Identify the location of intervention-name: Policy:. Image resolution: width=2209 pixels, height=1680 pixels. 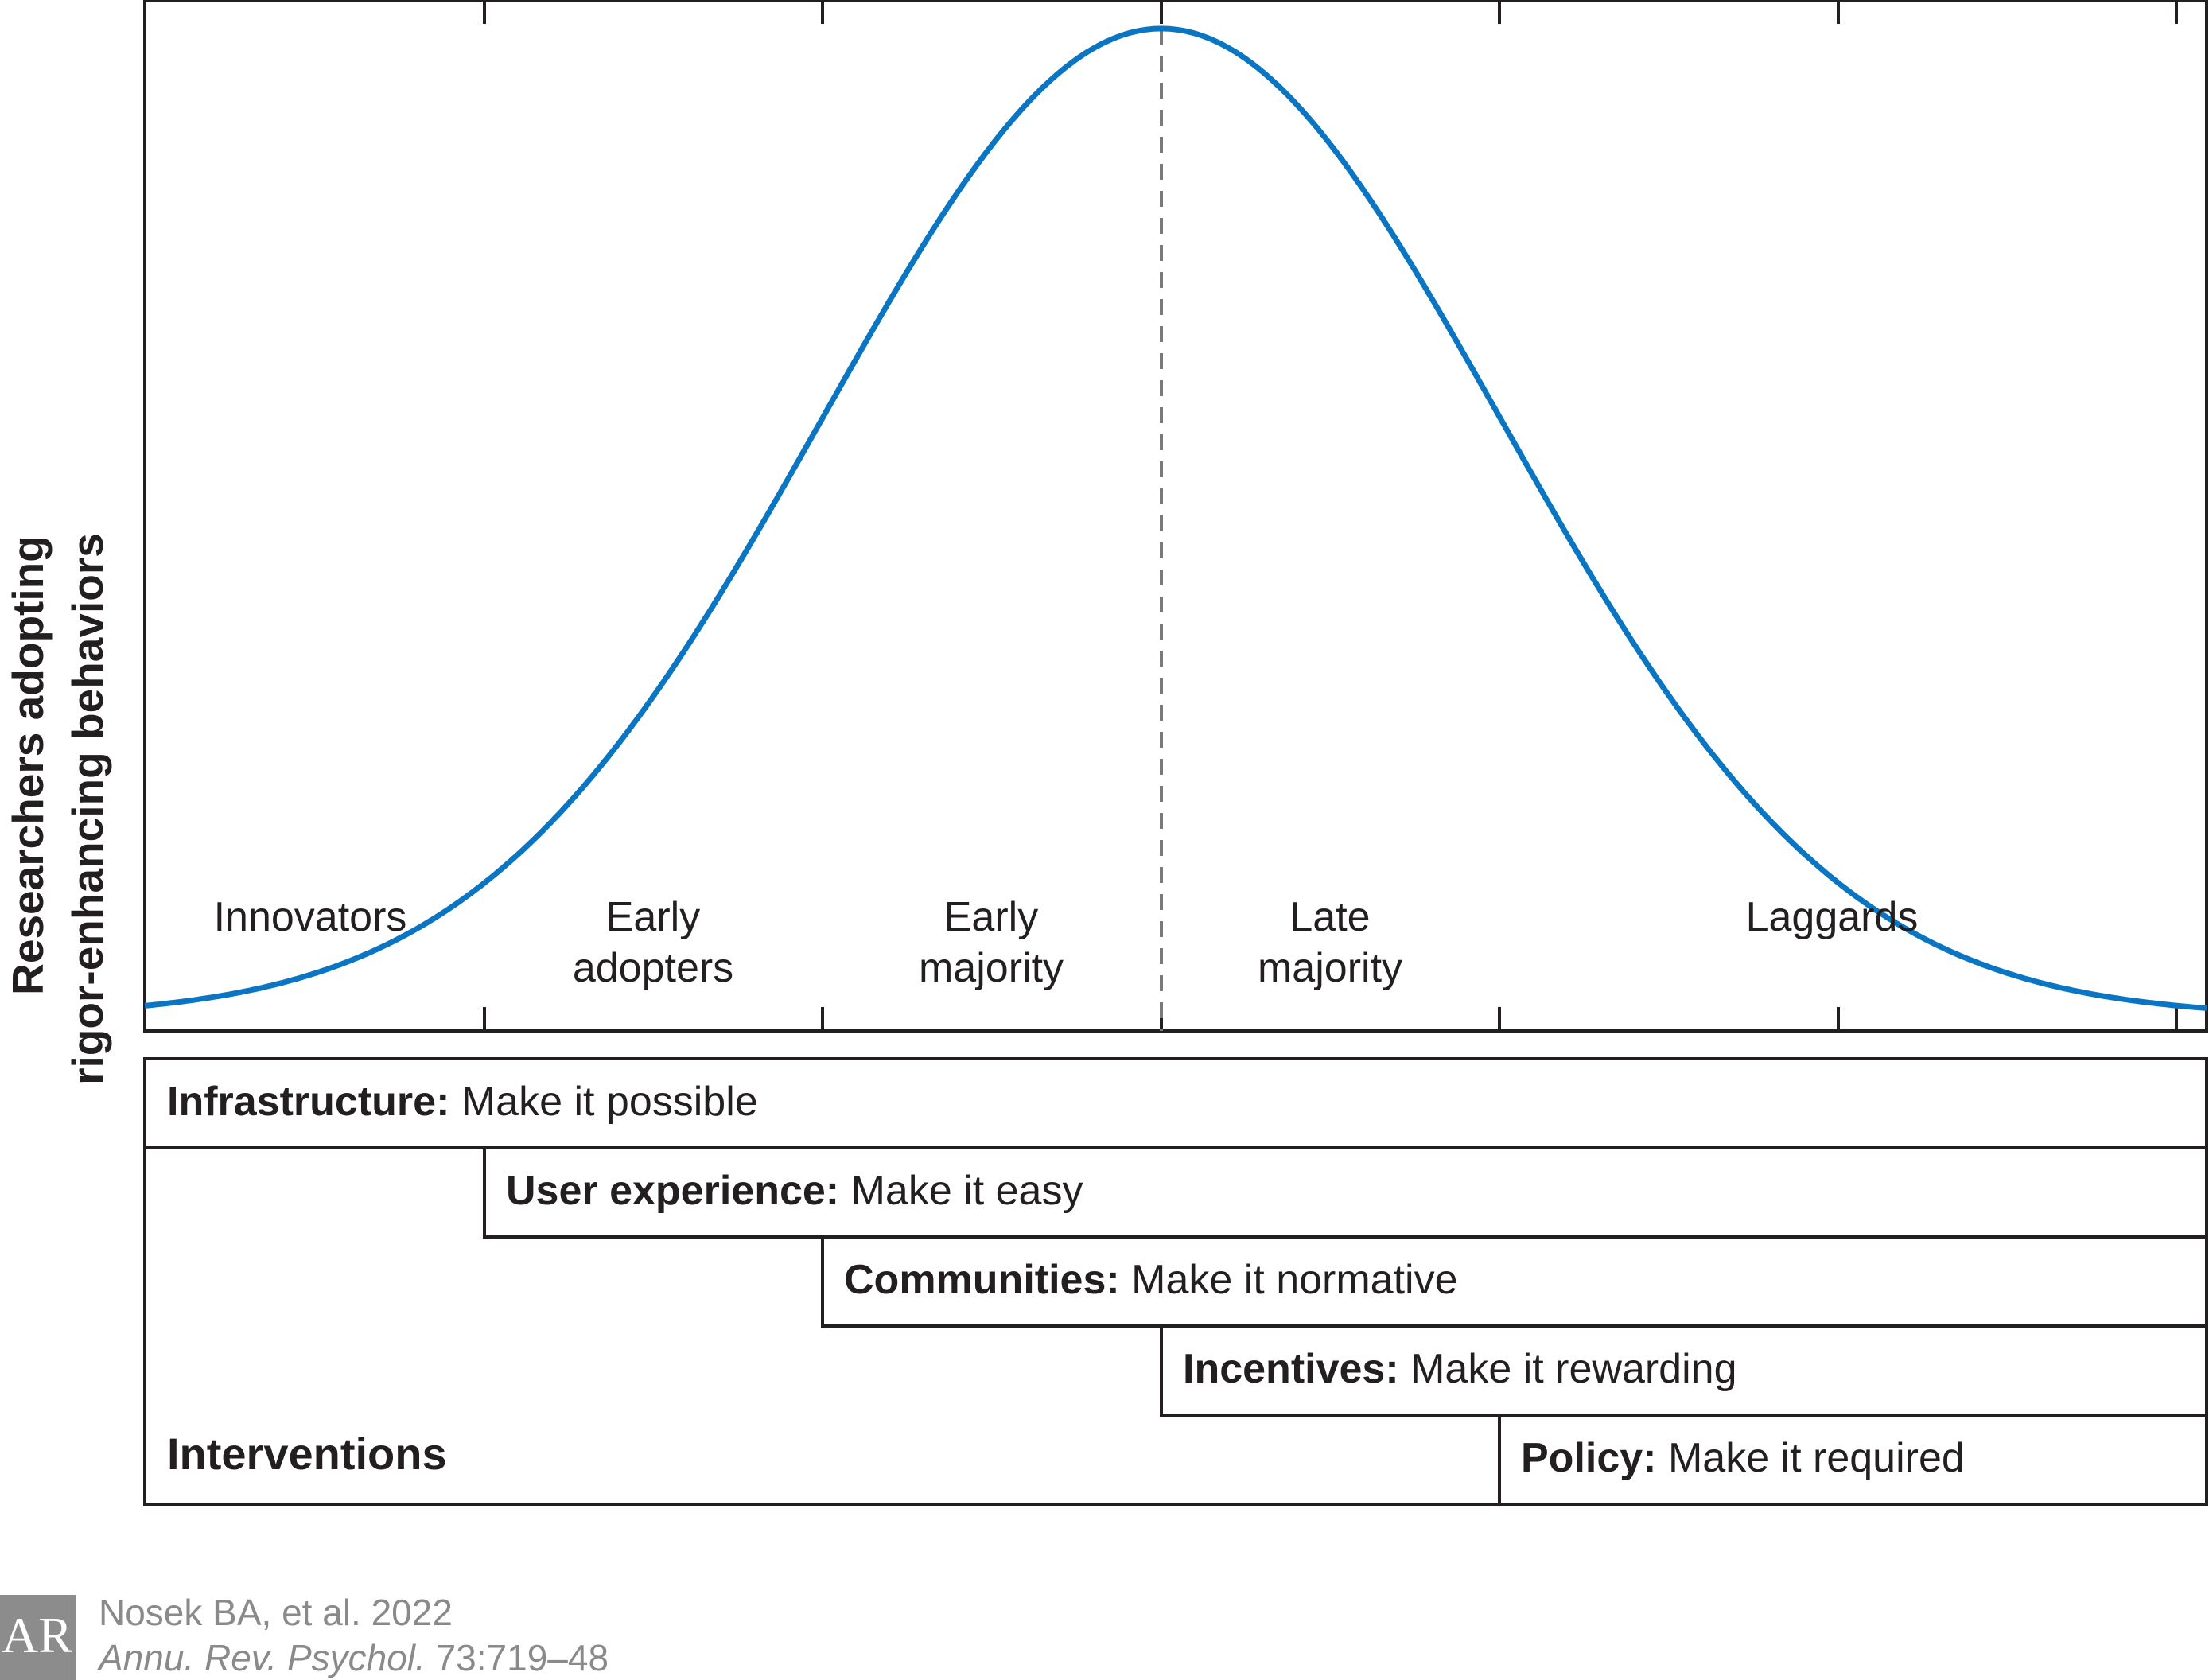
(1589, 1458).